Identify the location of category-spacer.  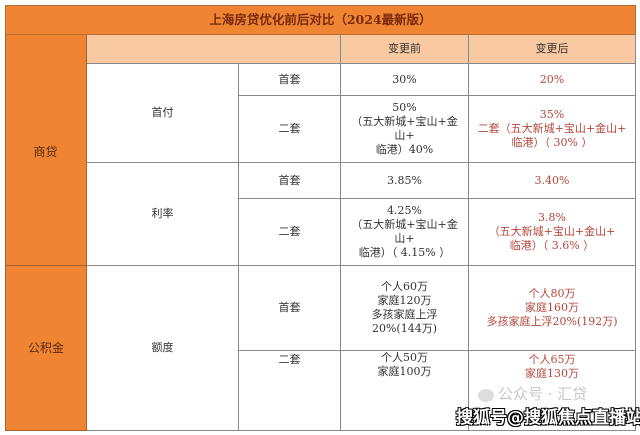
(46, 150).